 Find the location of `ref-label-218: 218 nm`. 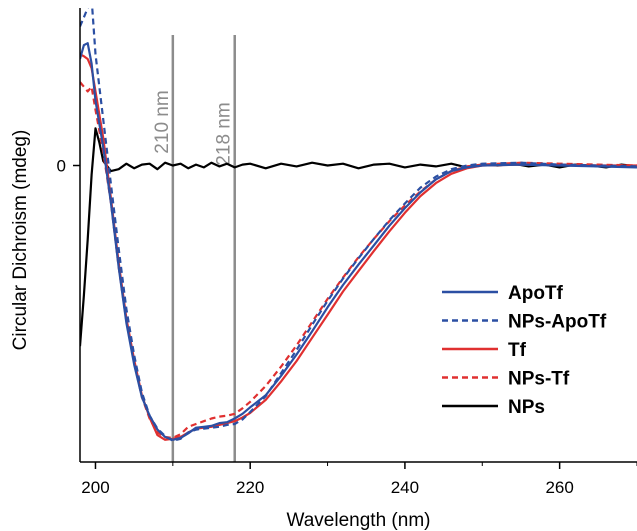

ref-label-218: 218 nm is located at coordinates (224, 133).